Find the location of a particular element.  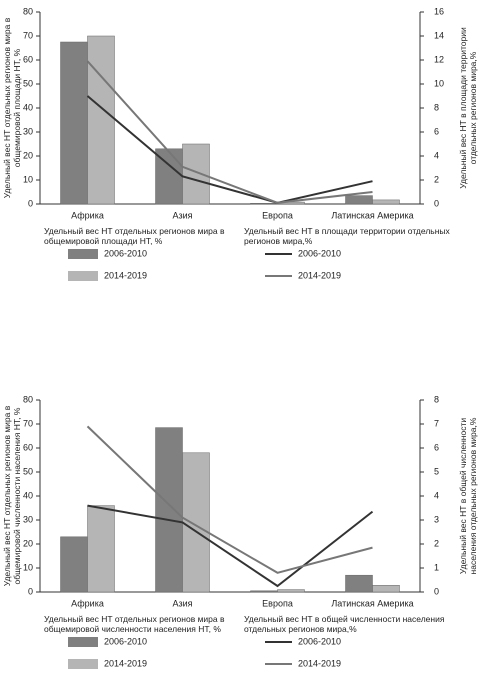

y2-tick-label: 3 is located at coordinates (436, 519).